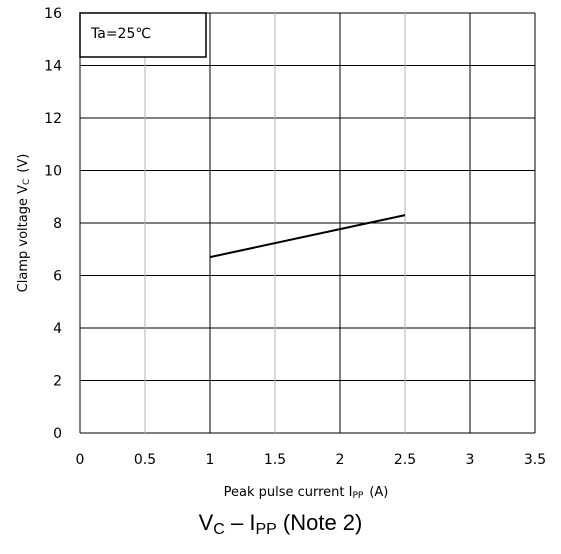 The width and height of the screenshot is (561, 554). Describe the element at coordinates (57, 382) in the screenshot. I see `y-tick-label: 2` at that location.